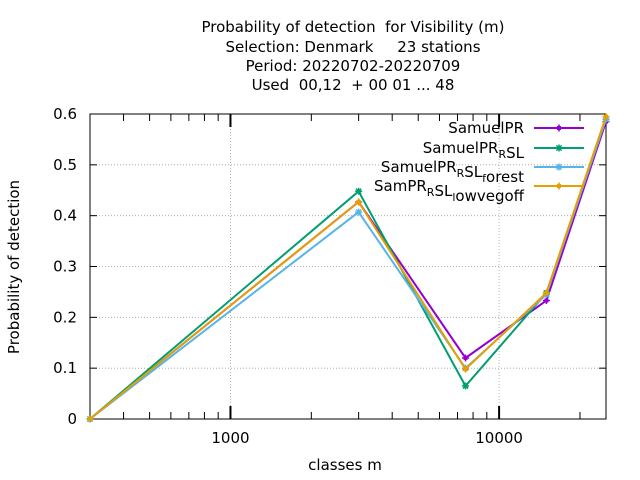  What do you see at coordinates (486, 128) in the screenshot?
I see `legend-label: SamuelPR` at bounding box center [486, 128].